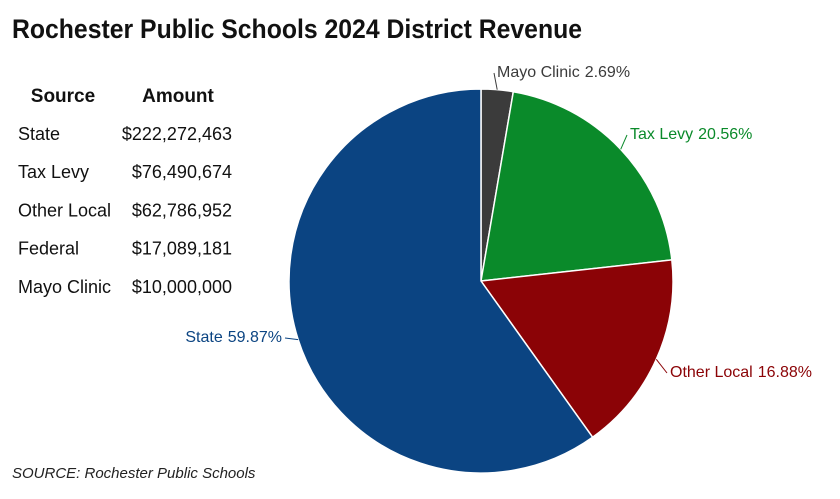  I want to click on slice-name: Tax Levy, so click(661, 134).